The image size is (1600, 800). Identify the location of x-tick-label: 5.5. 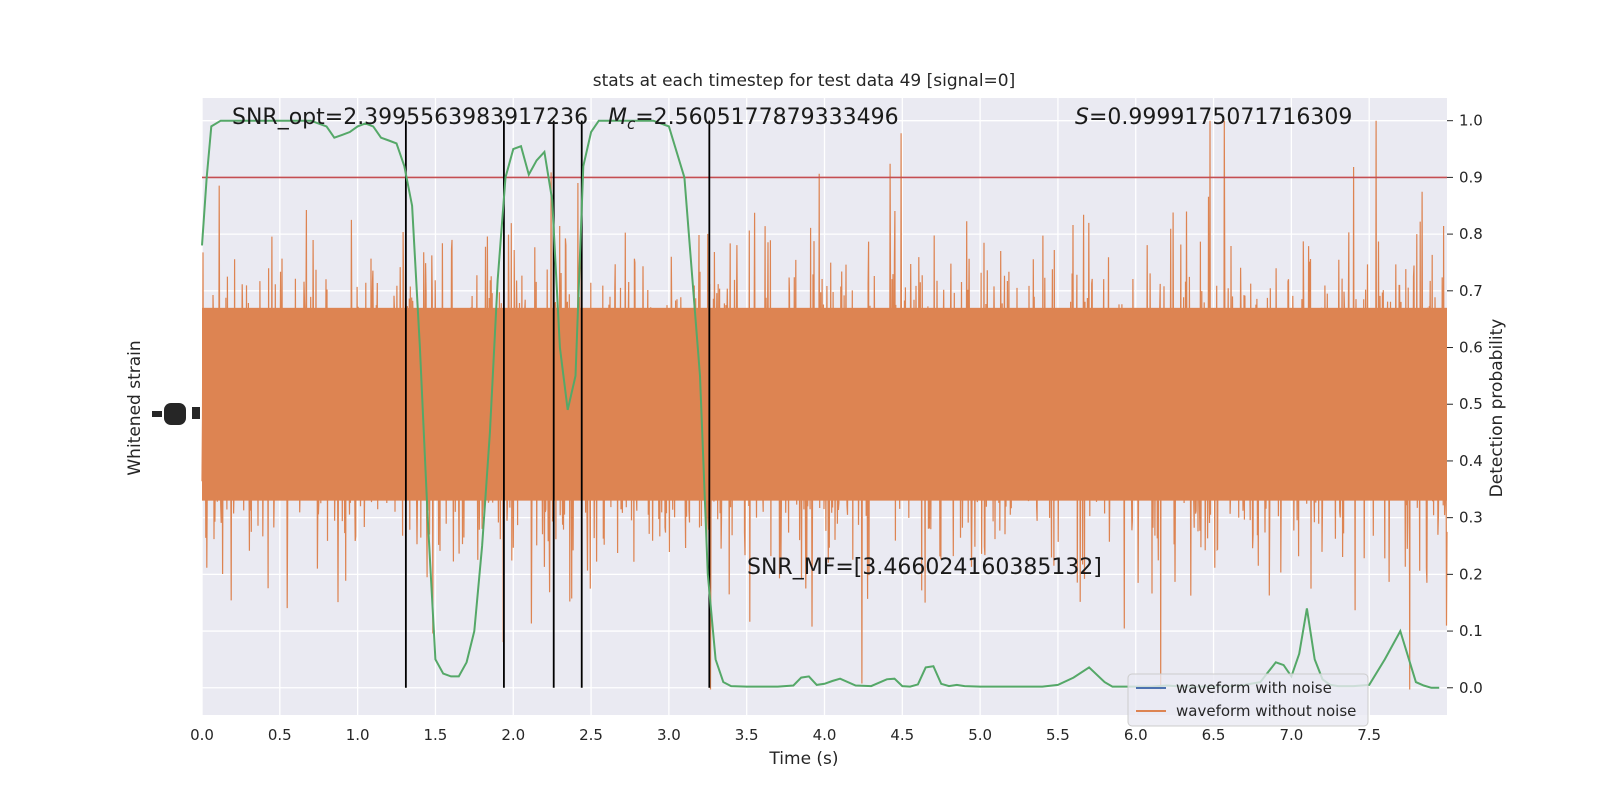
(1058, 735).